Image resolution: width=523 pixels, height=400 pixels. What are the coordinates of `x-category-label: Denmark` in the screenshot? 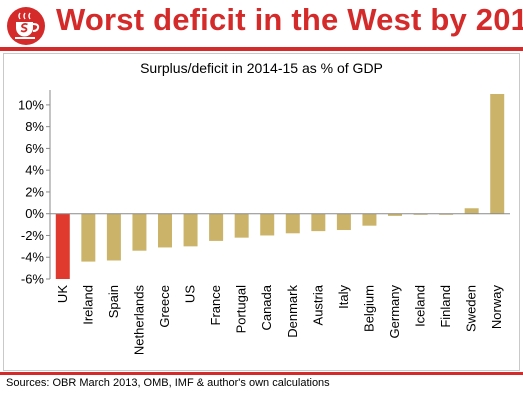 It's located at (292, 311).